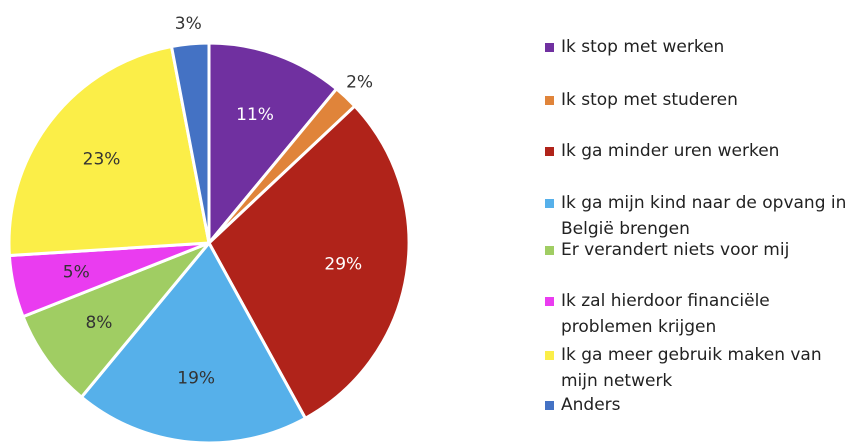 Image resolution: width=856 pixels, height=443 pixels. What do you see at coordinates (196, 378) in the screenshot?
I see `data-label: 19%` at bounding box center [196, 378].